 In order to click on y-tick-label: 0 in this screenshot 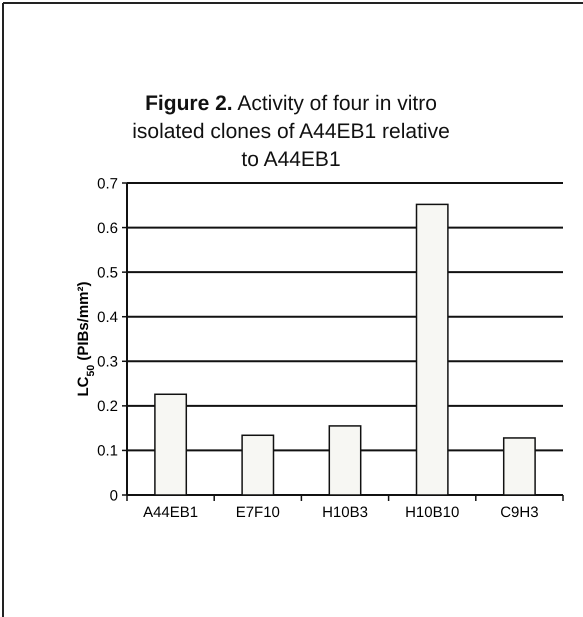, I will do `click(114, 495)`.